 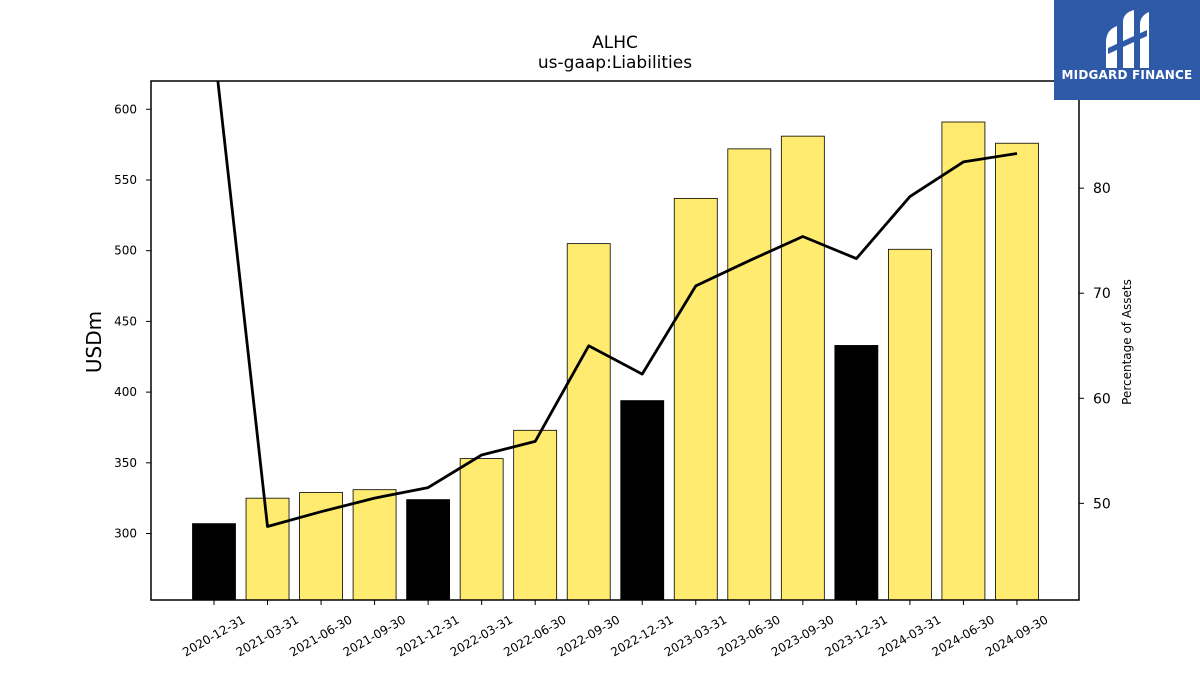 I want to click on y2-tick-label: 60, so click(x=1102, y=399).